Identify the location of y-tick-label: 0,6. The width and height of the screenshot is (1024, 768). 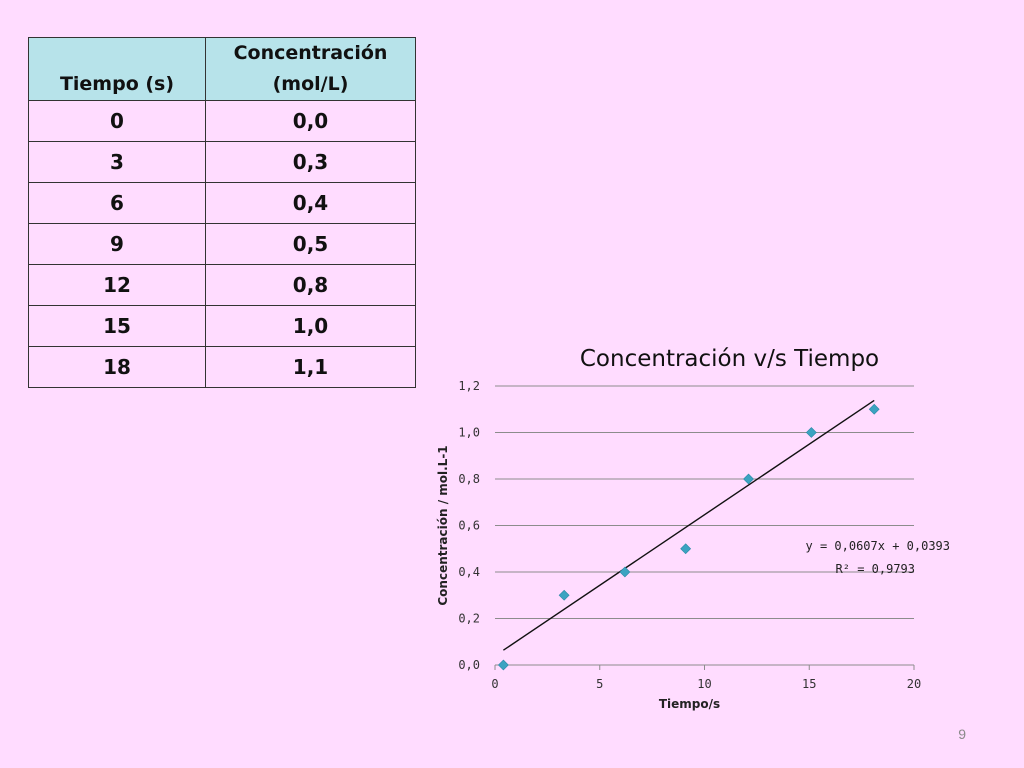
(469, 526).